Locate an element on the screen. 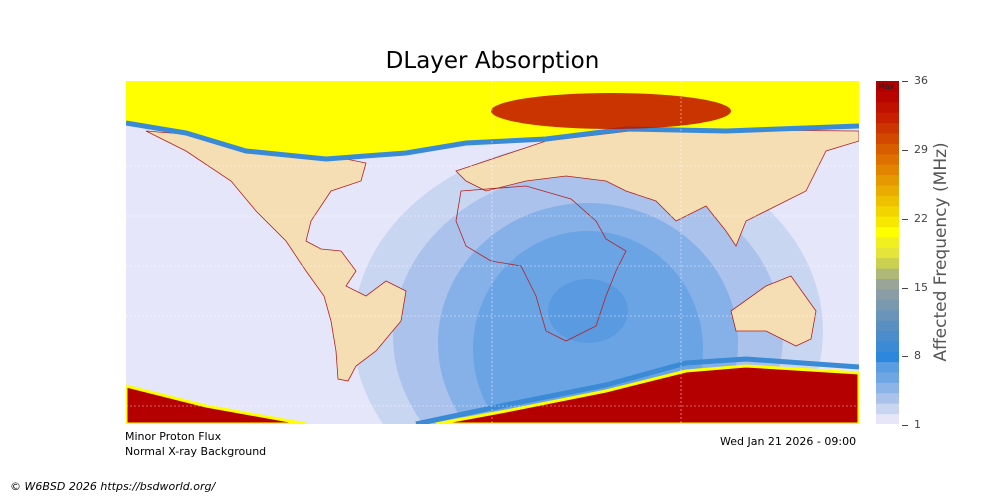 The image size is (1000, 500). colorbar-max-label: Max is located at coordinates (886, 86).